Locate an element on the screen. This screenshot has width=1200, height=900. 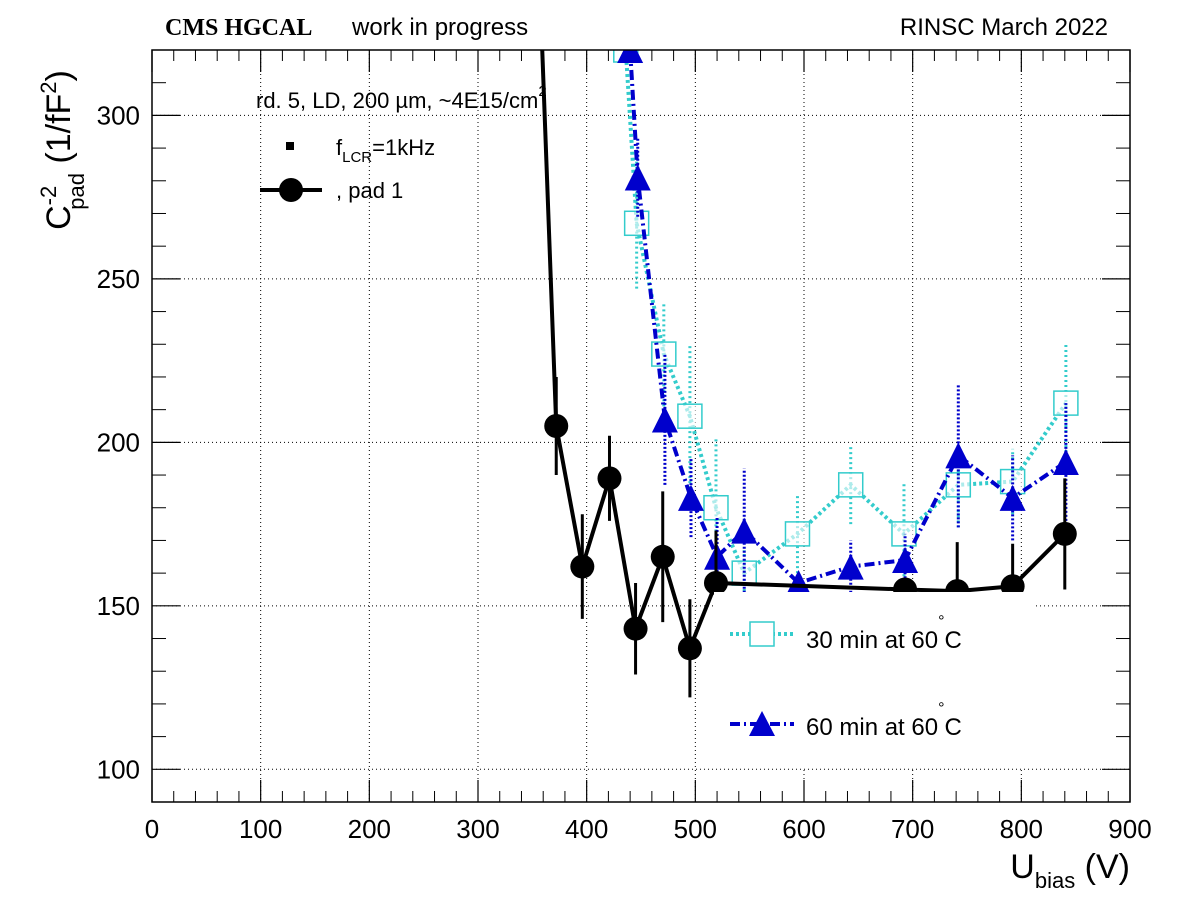
x-tick-label: 0 is located at coordinates (152, 829).